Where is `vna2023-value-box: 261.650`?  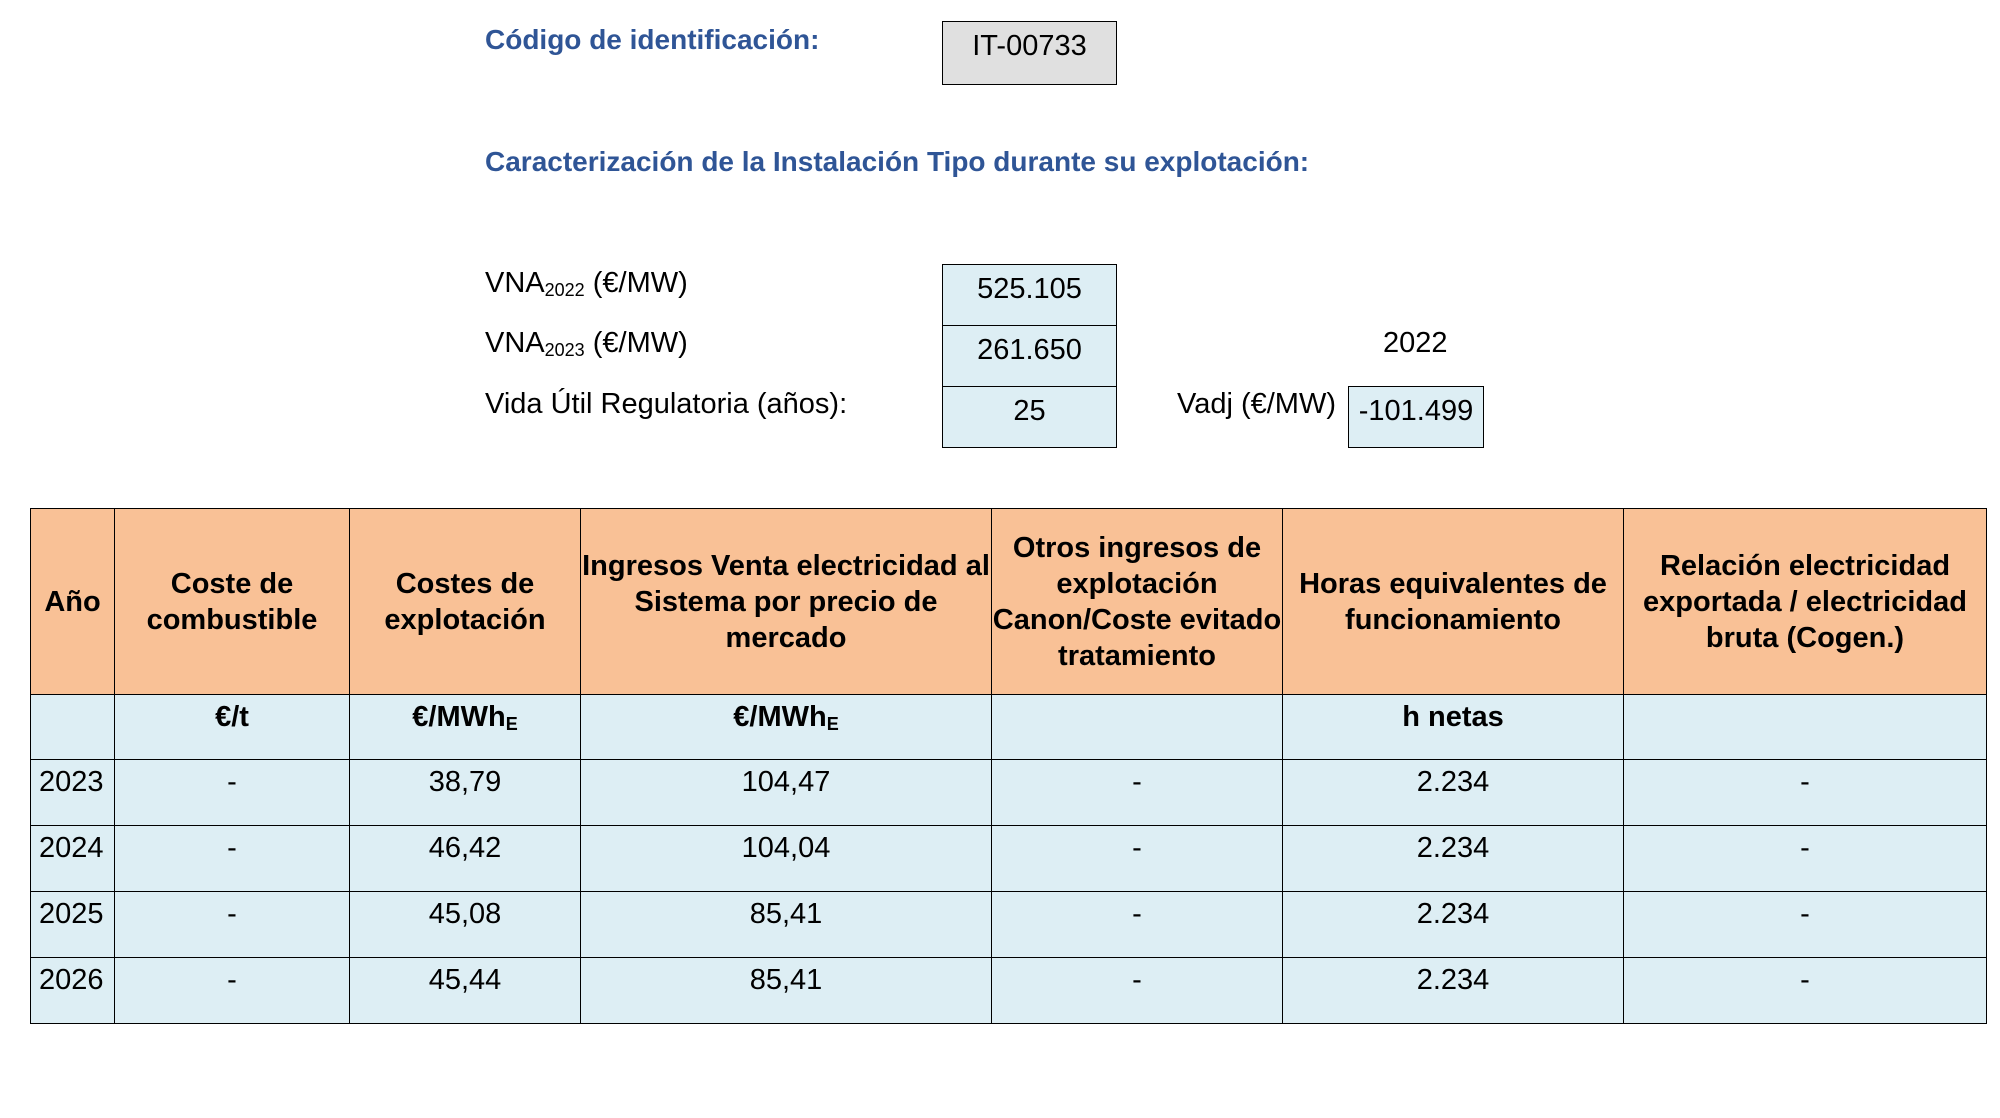 vna2023-value-box: 261.650 is located at coordinates (1029, 356).